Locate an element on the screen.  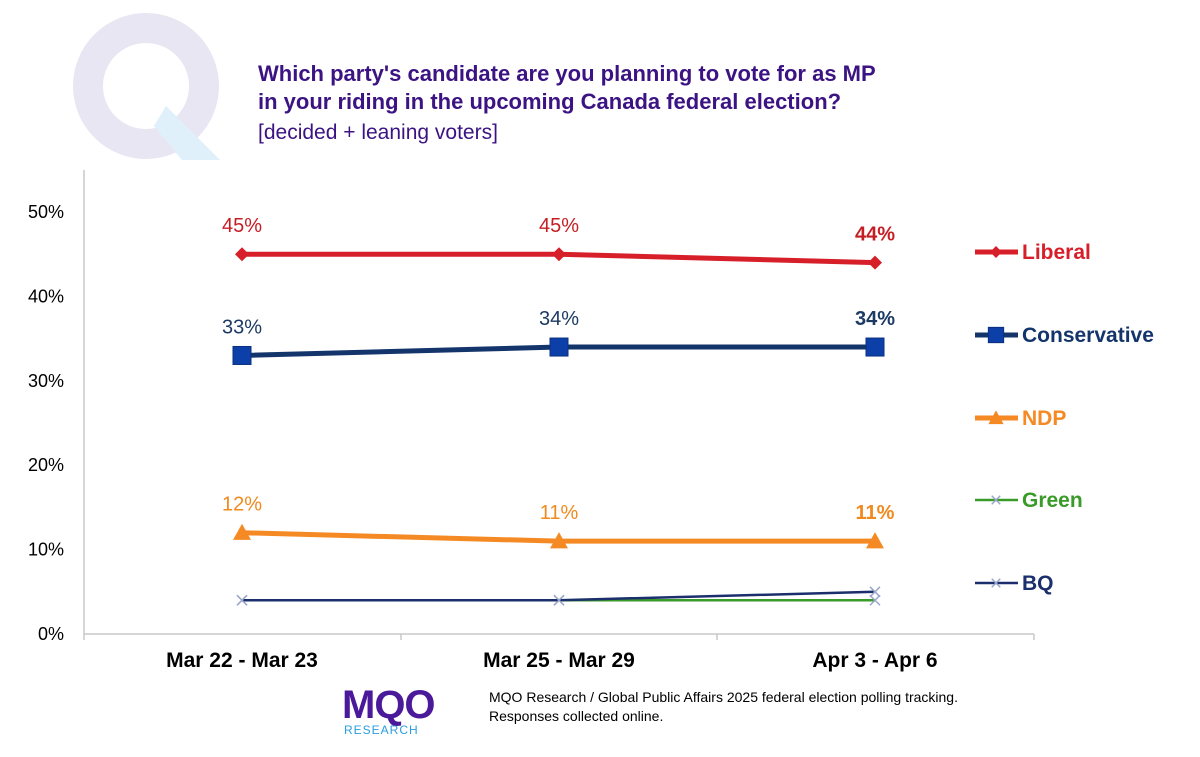
y-axis-ticks: 0% 10% 20% 30% 40% 50% is located at coordinates (46, 423).